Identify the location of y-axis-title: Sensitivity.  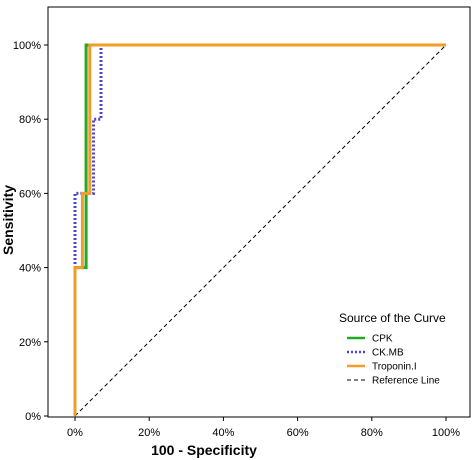
(8, 220).